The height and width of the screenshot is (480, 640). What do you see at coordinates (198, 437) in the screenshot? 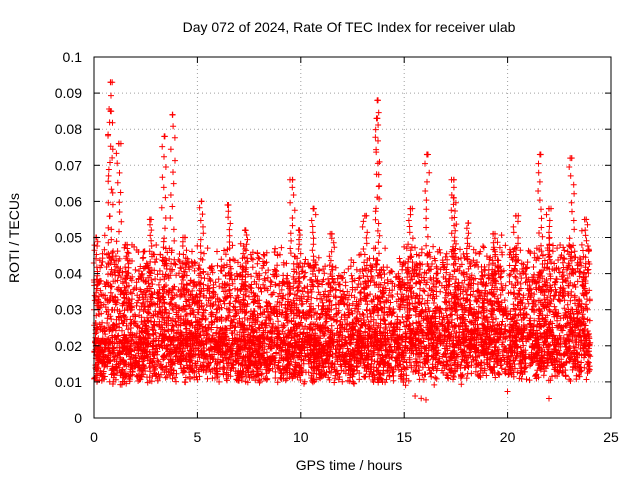
I see `x-tick-label: 5` at bounding box center [198, 437].